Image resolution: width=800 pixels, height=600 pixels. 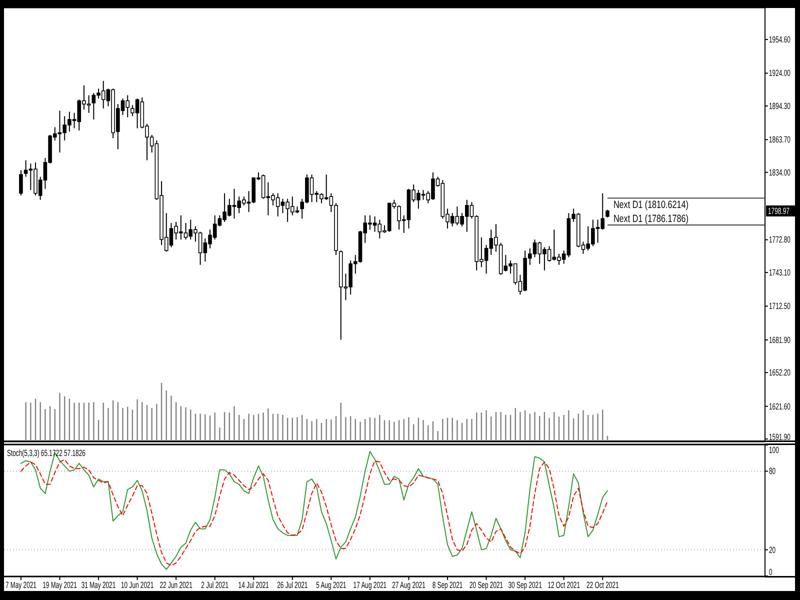 What do you see at coordinates (650, 204) in the screenshot?
I see `ref-line-label: Next D1 (1810.6214)` at bounding box center [650, 204].